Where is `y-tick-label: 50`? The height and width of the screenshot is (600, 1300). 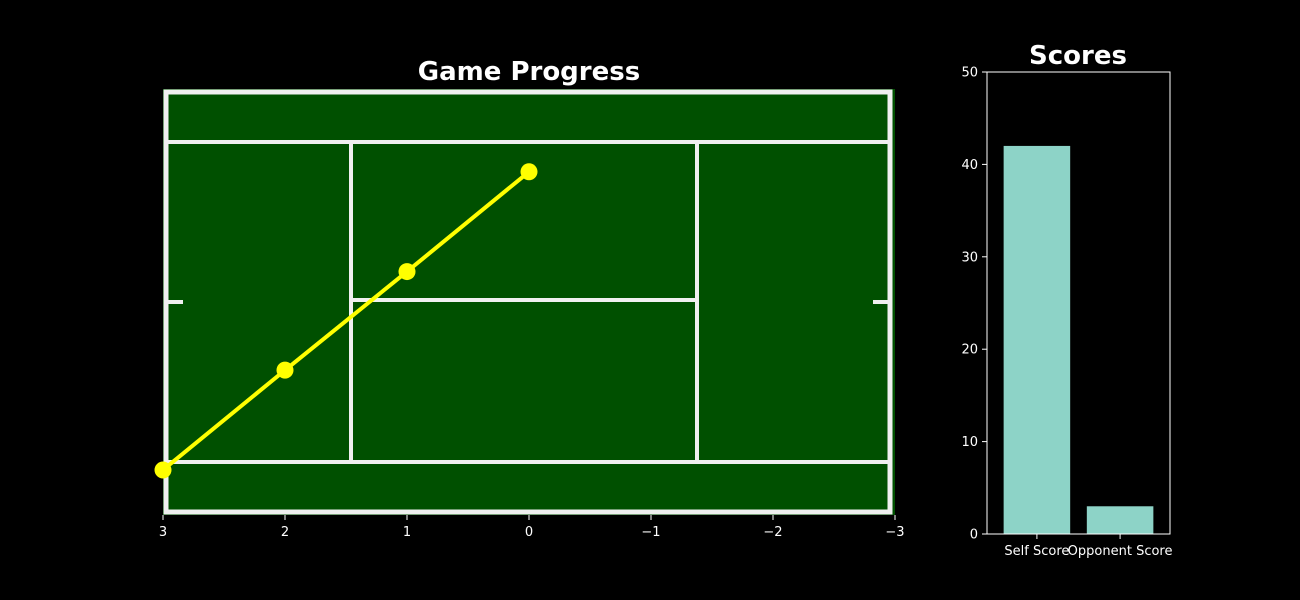
y-tick-label: 50 is located at coordinates (969, 73).